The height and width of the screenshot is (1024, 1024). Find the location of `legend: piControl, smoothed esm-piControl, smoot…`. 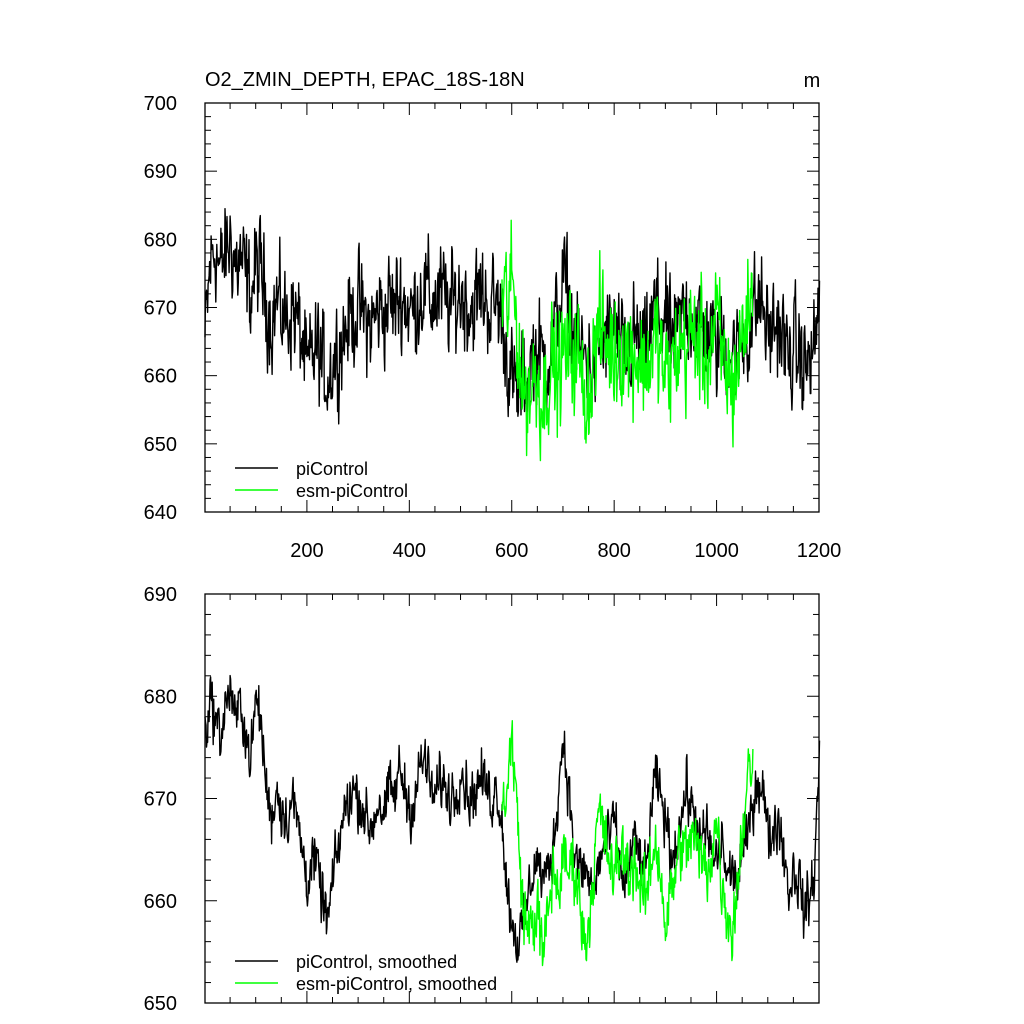

legend: piControl, smoothed esm-piControl, smoot… is located at coordinates (366, 973).